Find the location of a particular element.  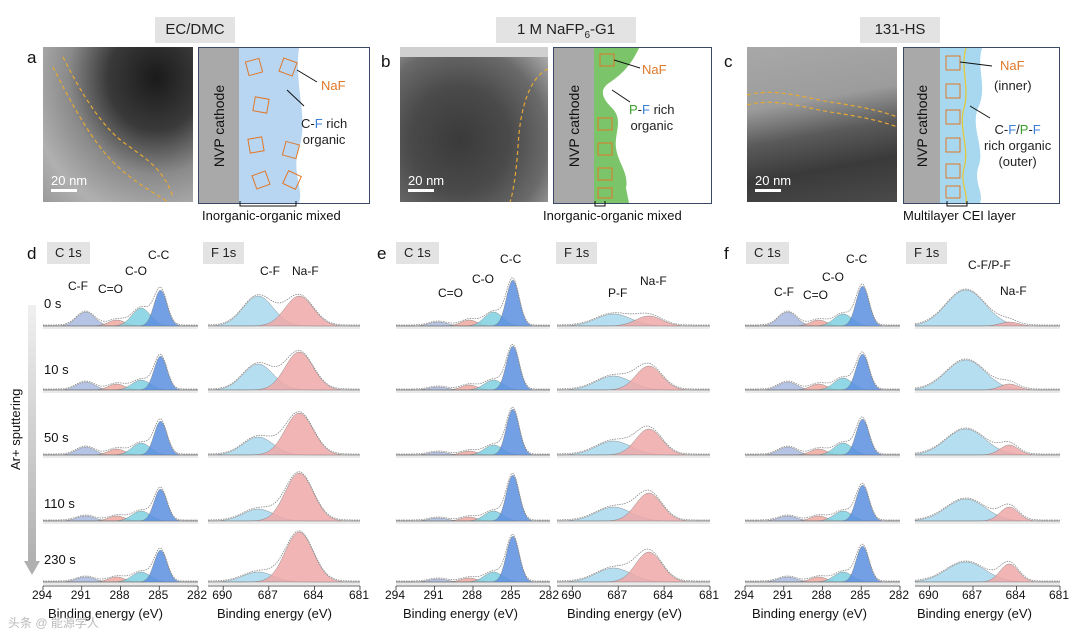

xps-f-f1s-row0-envelope is located at coordinates (987, 307).